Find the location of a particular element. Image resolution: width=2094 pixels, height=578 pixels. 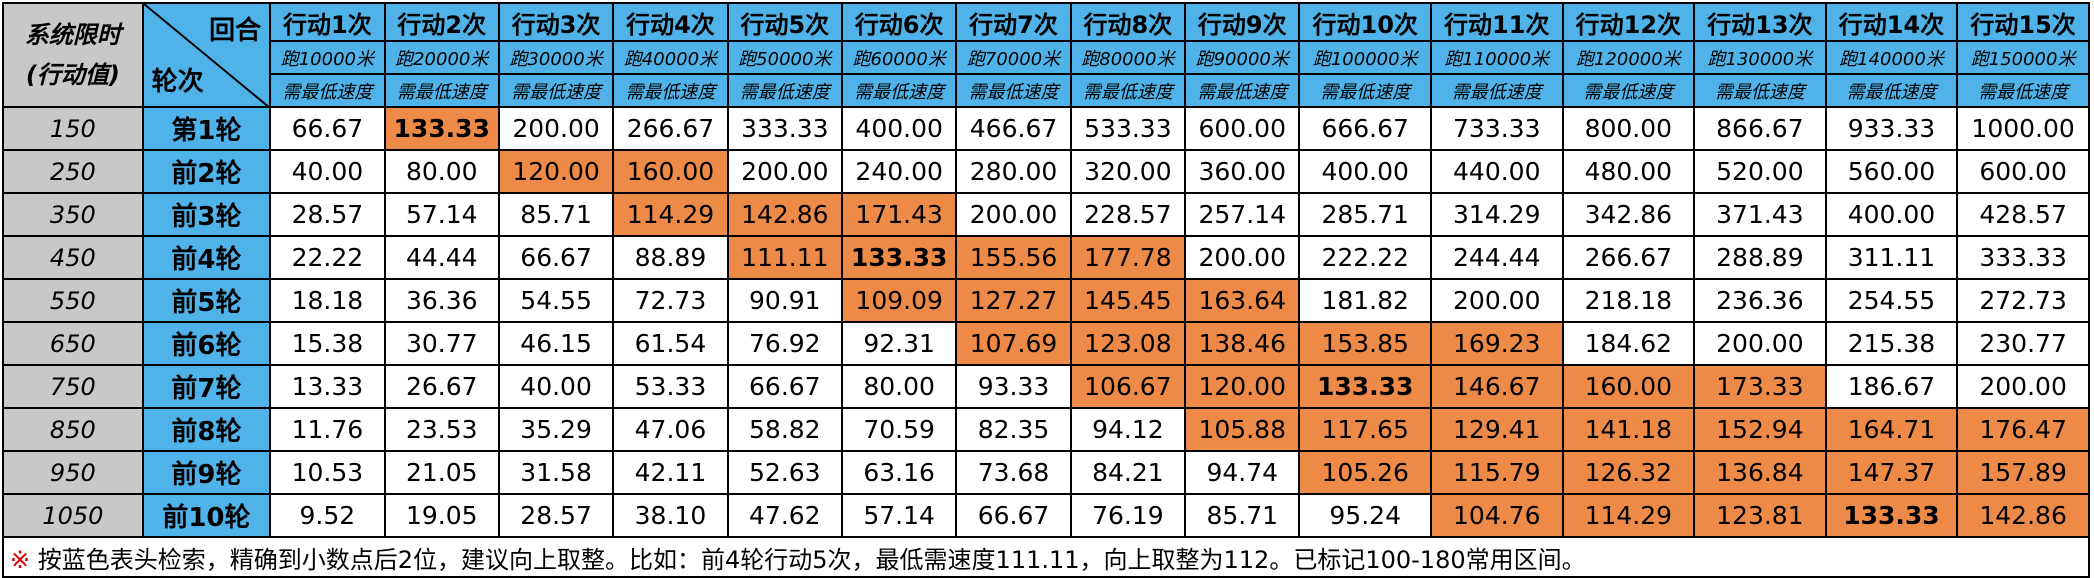

speed-cell: 80.00 is located at coordinates (441, 171).